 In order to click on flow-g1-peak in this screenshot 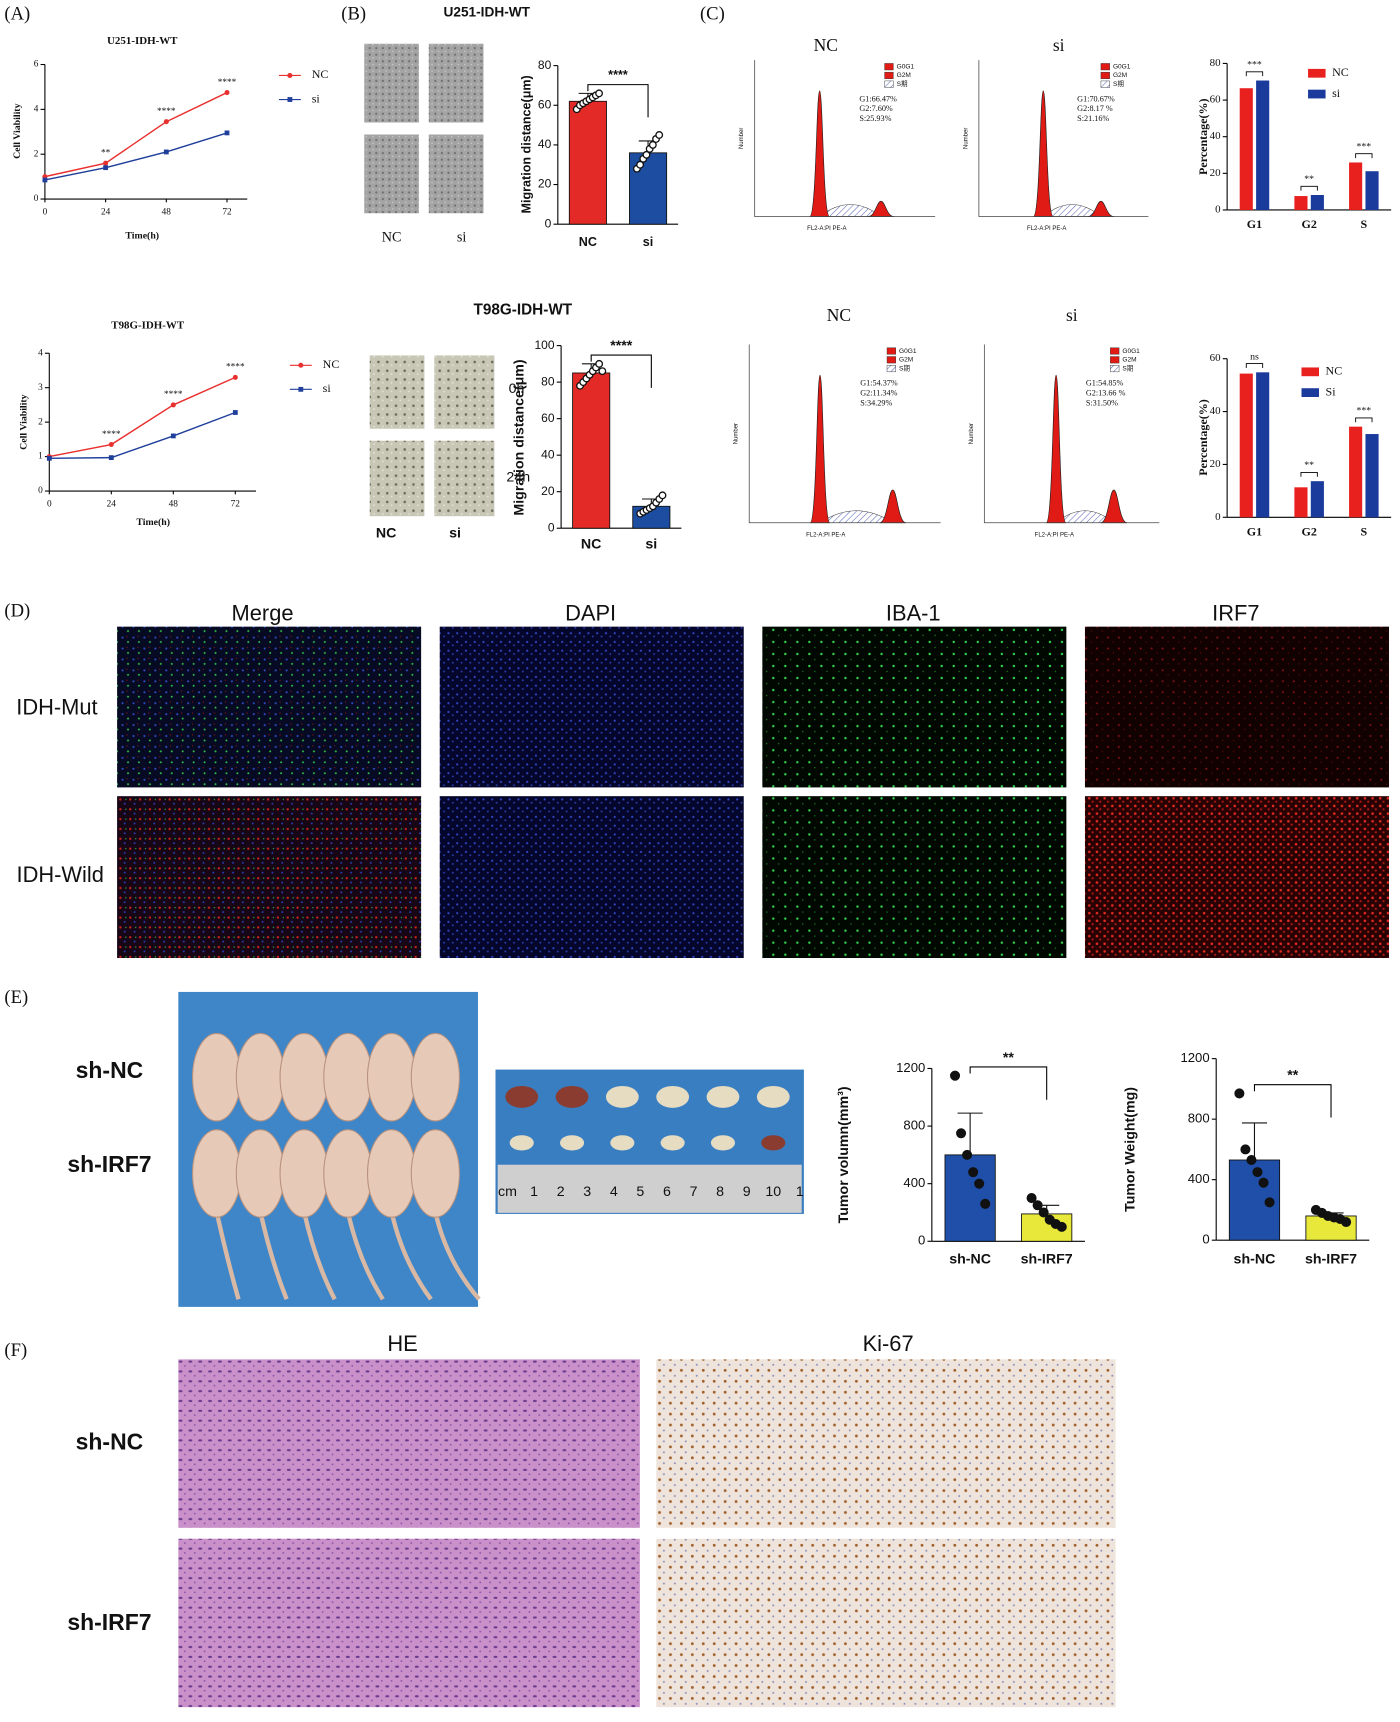, I will do `click(820, 449)`.